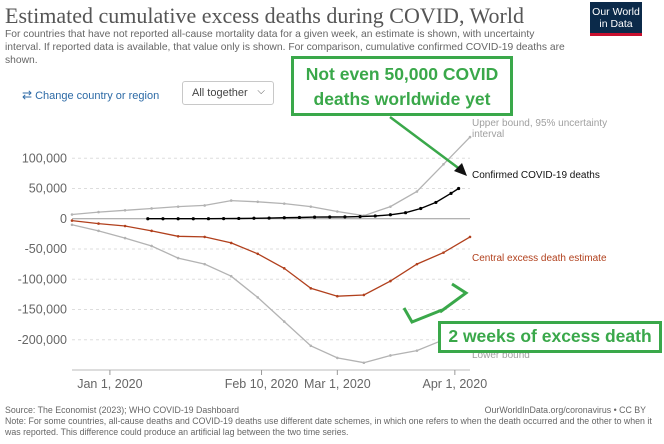 The width and height of the screenshot is (664, 444). What do you see at coordinates (220, 93) in the screenshot?
I see `display-mode-value: All together` at bounding box center [220, 93].